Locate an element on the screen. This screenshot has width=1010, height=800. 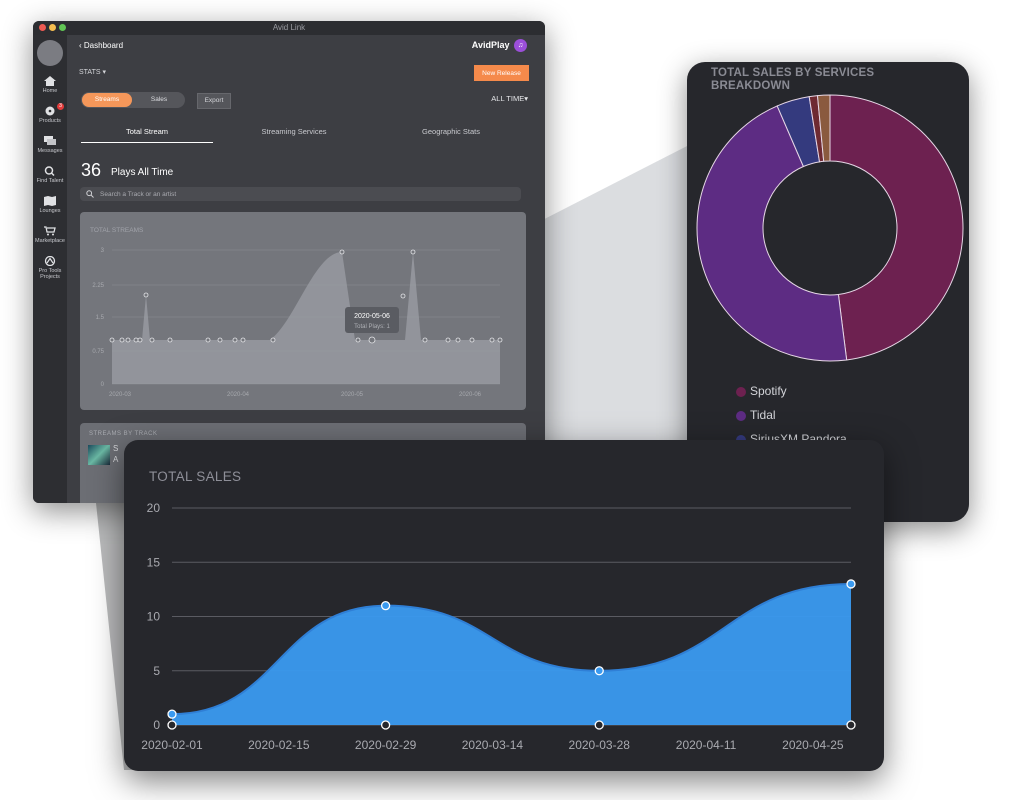
window-titlebar: Avid Link is located at coordinates (289, 28).